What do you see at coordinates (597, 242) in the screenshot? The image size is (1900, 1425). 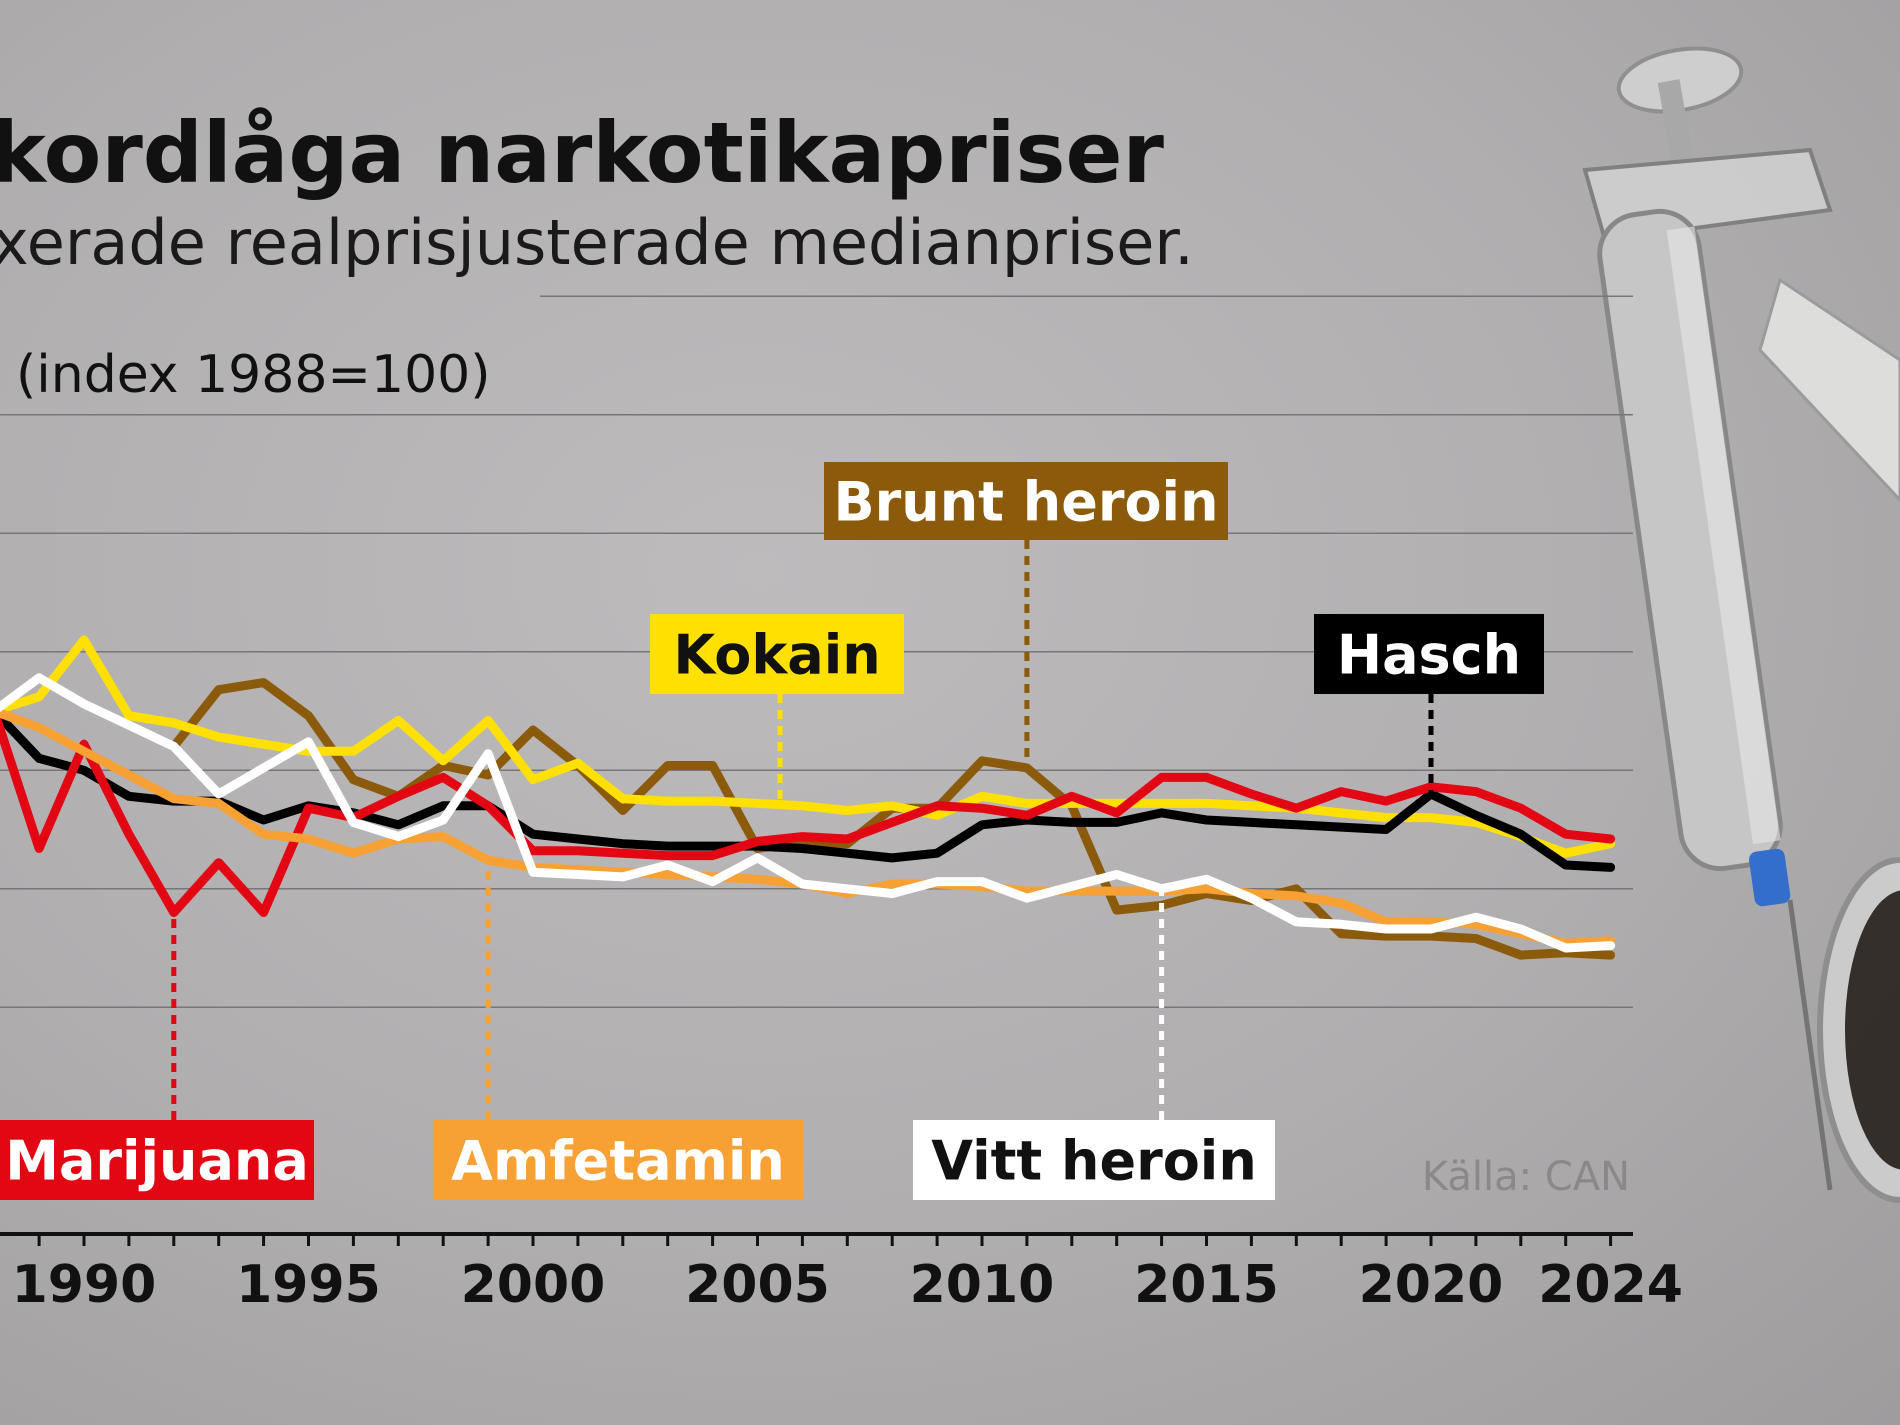 I see `chart-subtitle: xerade realprisjusterade medianpriser.` at bounding box center [597, 242].